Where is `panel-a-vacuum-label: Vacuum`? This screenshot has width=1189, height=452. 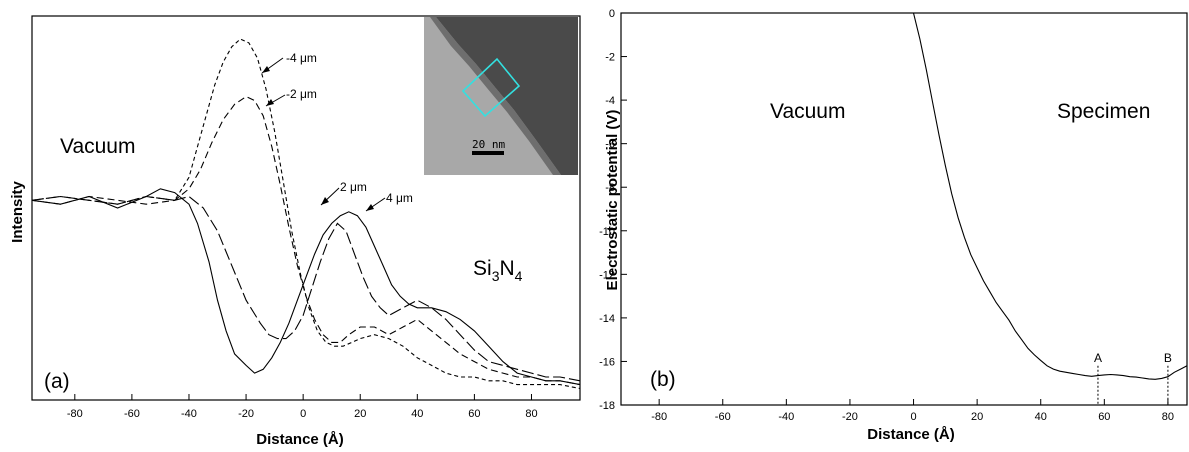 panel-a-vacuum-label: Vacuum is located at coordinates (97, 146).